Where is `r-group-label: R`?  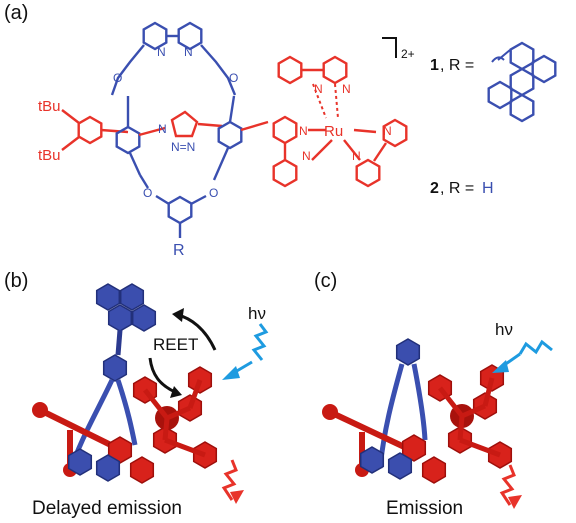
r-group-label: R is located at coordinates (179, 250).